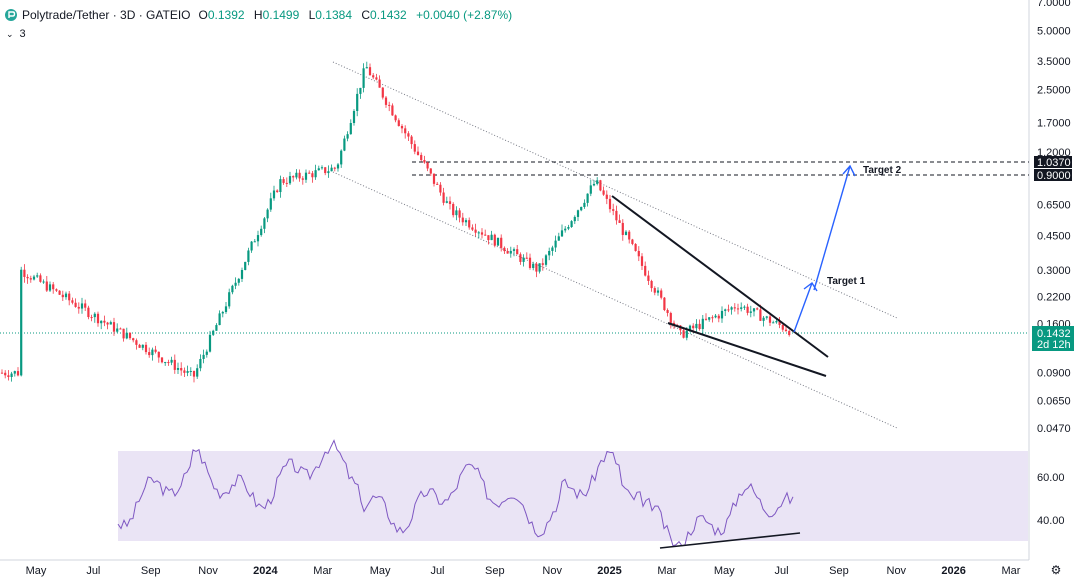 The image size is (1080, 580). I want to click on price-tick-label: 0.6500, so click(1054, 205).